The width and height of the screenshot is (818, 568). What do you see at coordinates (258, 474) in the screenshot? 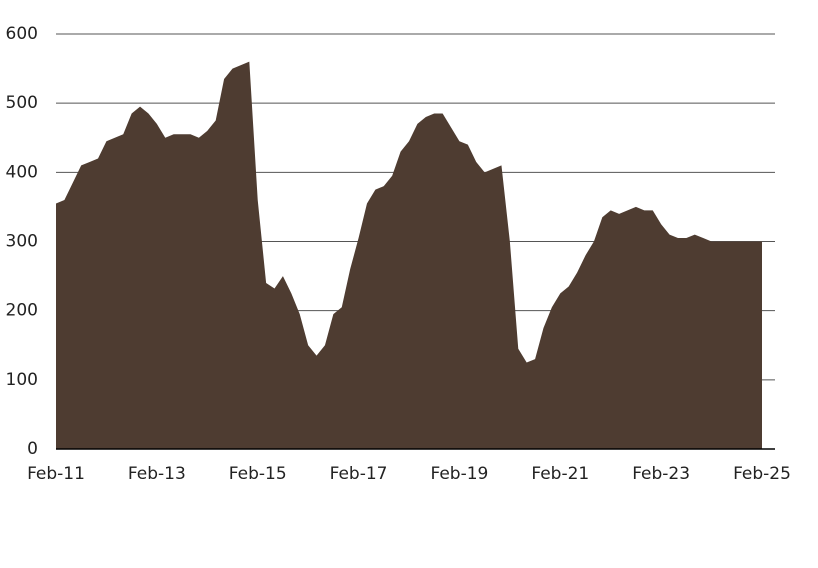
I see `x-tick-label: Feb-15` at bounding box center [258, 474].